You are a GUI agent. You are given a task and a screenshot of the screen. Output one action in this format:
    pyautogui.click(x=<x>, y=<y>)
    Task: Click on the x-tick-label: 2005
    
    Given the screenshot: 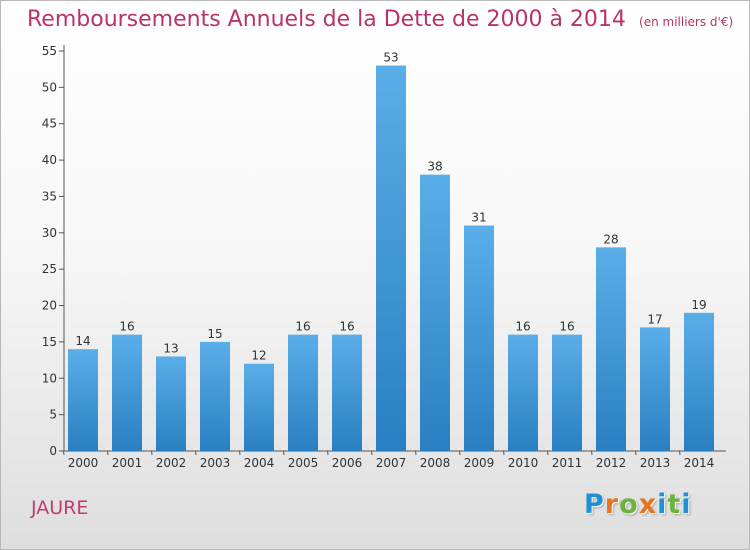 What is the action you would take?
    pyautogui.click(x=303, y=463)
    